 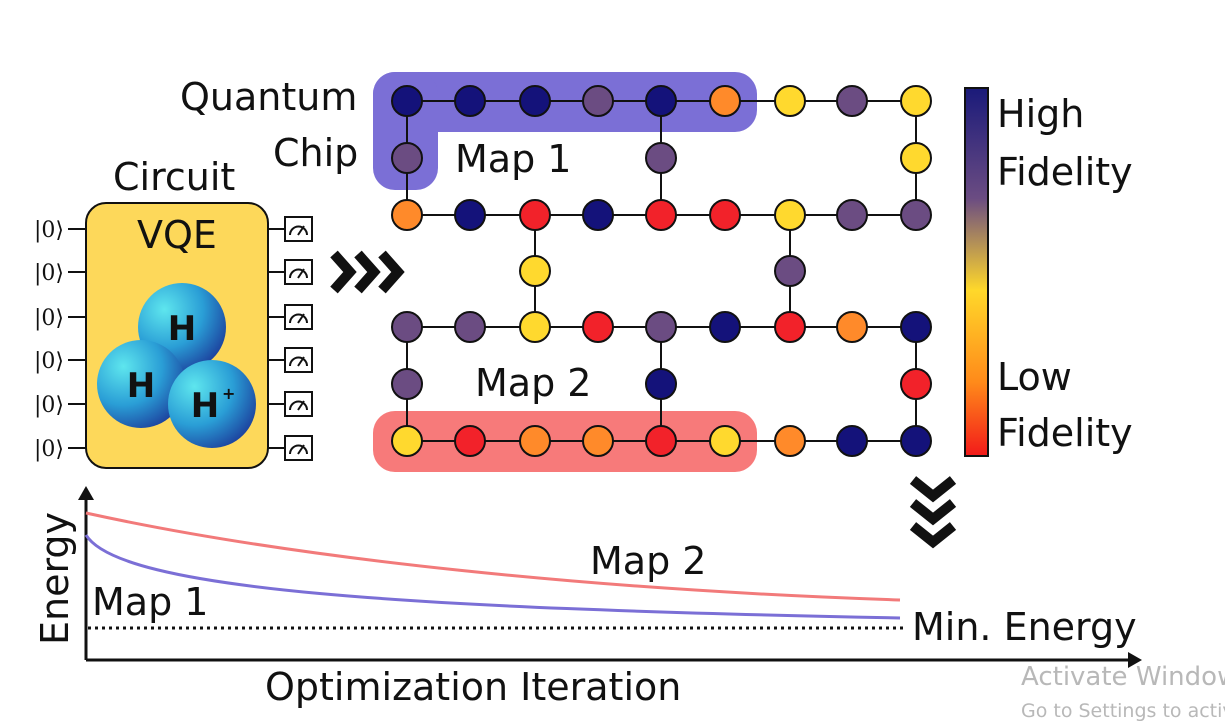 What do you see at coordinates (1034, 377) in the screenshot?
I see `colorbar-label: Low` at bounding box center [1034, 377].